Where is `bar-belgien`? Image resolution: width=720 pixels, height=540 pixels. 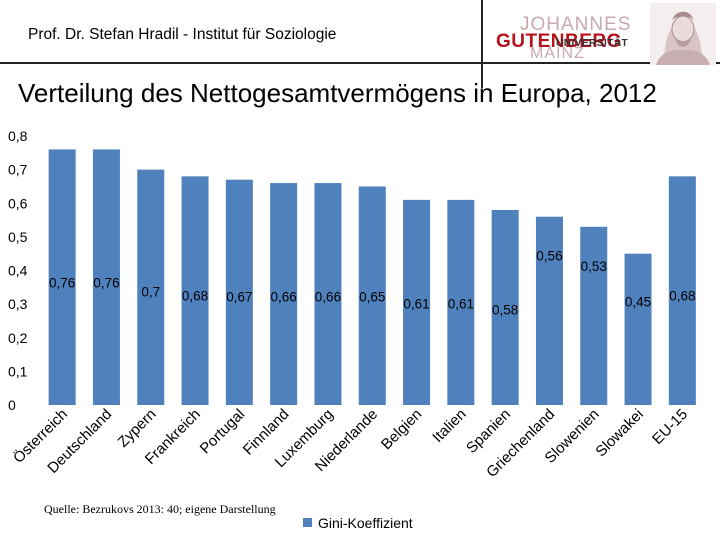
bar-belgien is located at coordinates (417, 302).